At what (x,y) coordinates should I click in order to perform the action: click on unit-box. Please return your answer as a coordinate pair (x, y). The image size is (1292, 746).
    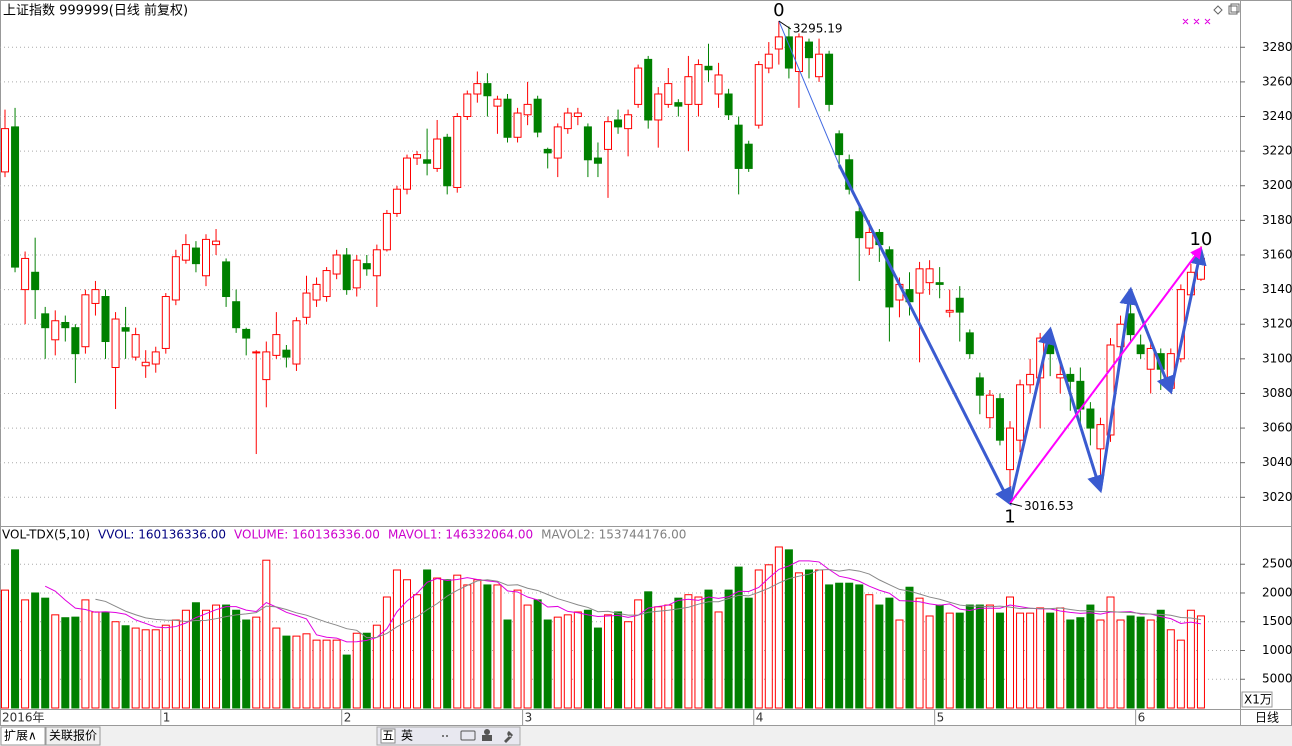
    Looking at the image, I should click on (1257, 699).